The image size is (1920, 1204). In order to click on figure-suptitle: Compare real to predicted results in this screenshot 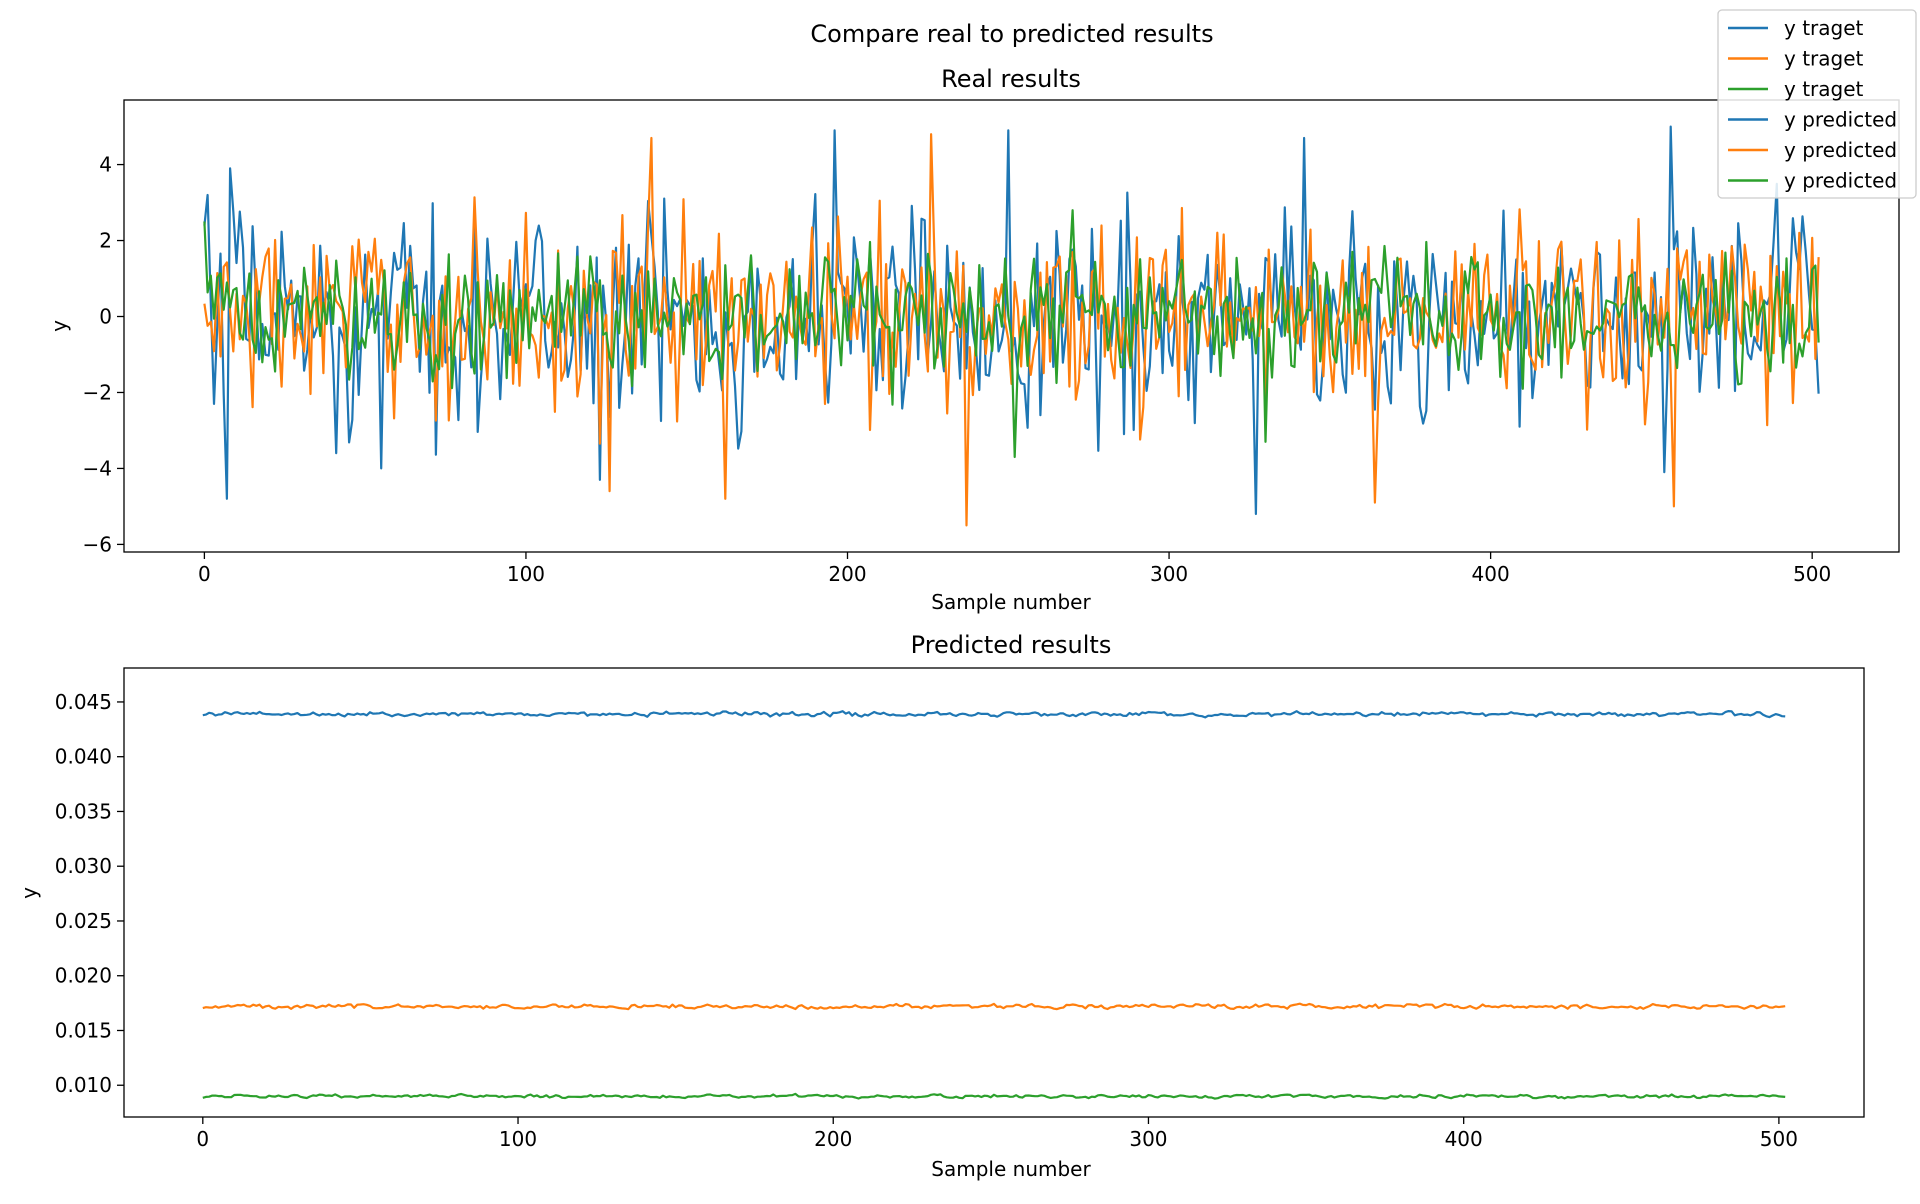, I will do `click(1011, 34)`.